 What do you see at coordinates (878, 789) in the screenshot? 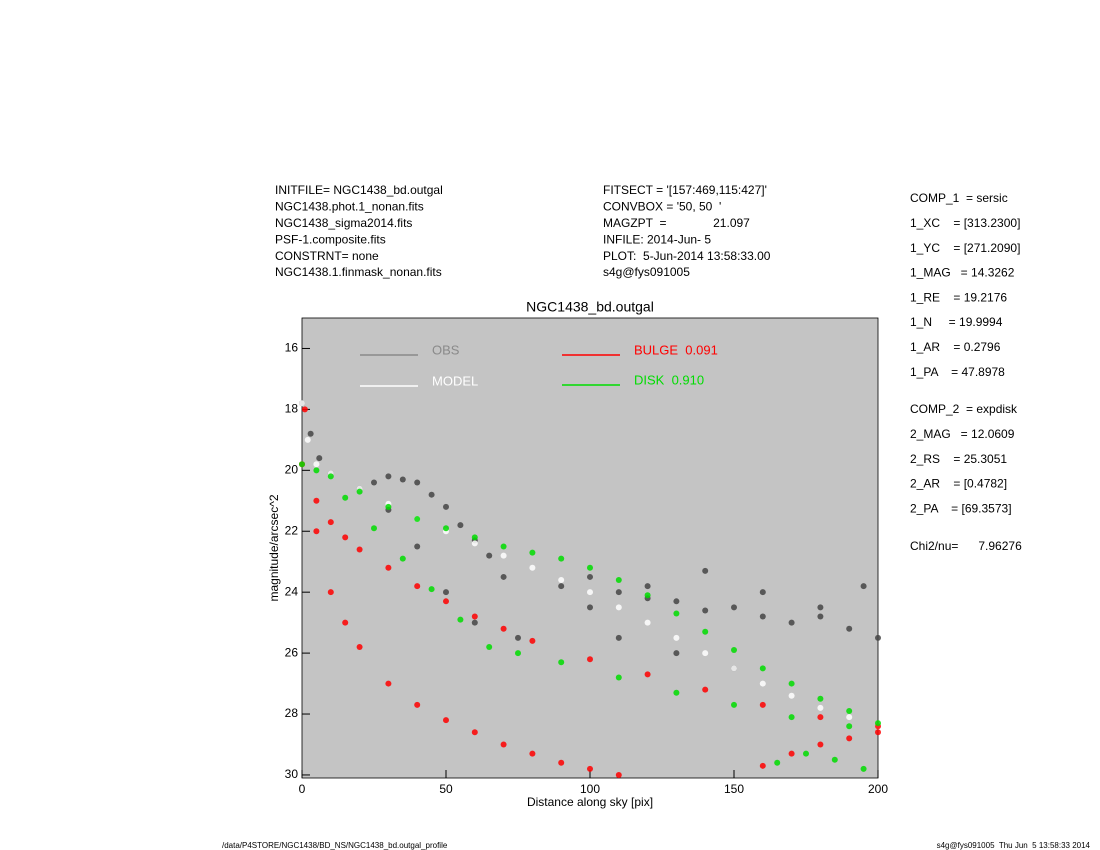
I see `x-tick-label: 200` at bounding box center [878, 789].